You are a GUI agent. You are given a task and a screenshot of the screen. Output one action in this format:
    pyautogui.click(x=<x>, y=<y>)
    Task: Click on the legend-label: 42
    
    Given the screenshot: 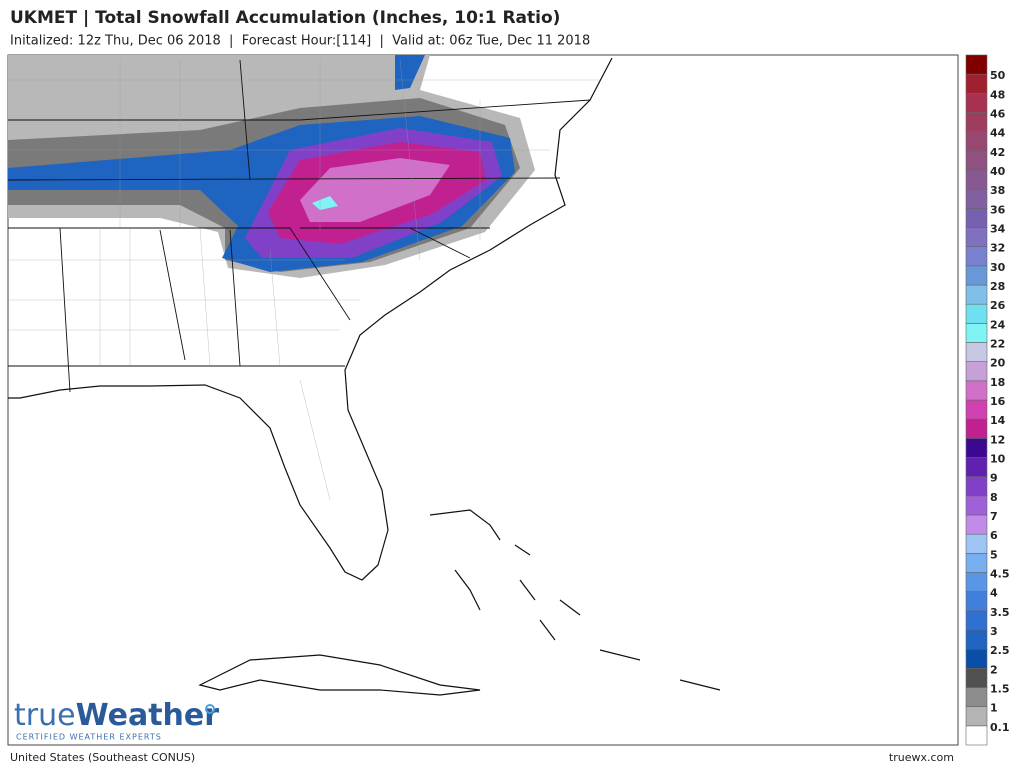 What is the action you would take?
    pyautogui.click(x=997, y=152)
    